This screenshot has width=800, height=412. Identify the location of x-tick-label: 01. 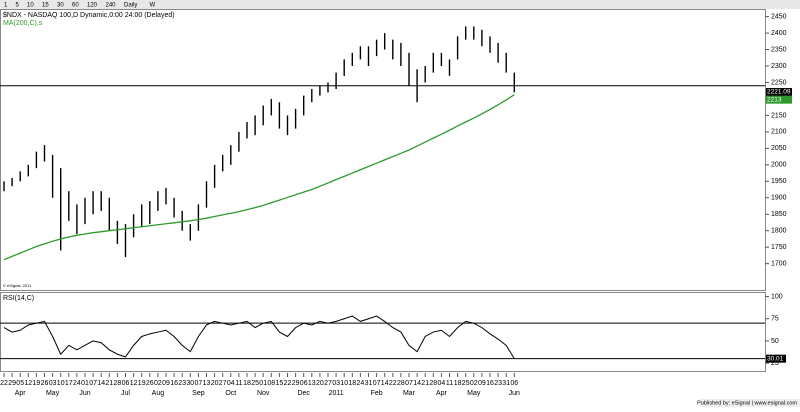
(85, 383).